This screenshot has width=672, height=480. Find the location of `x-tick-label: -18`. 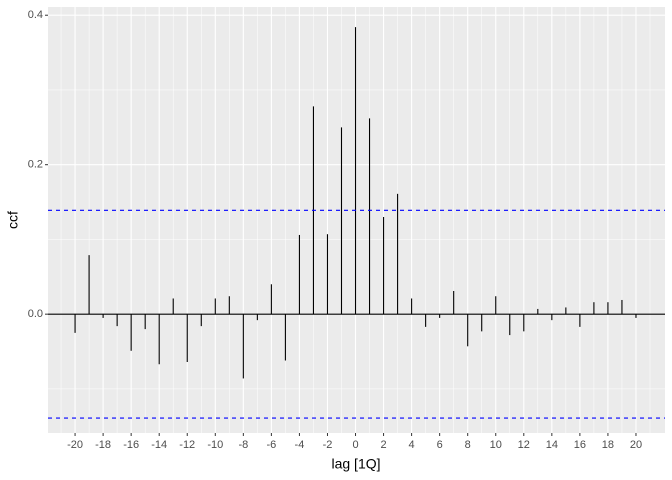

x-tick-label: -18 is located at coordinates (103, 445).